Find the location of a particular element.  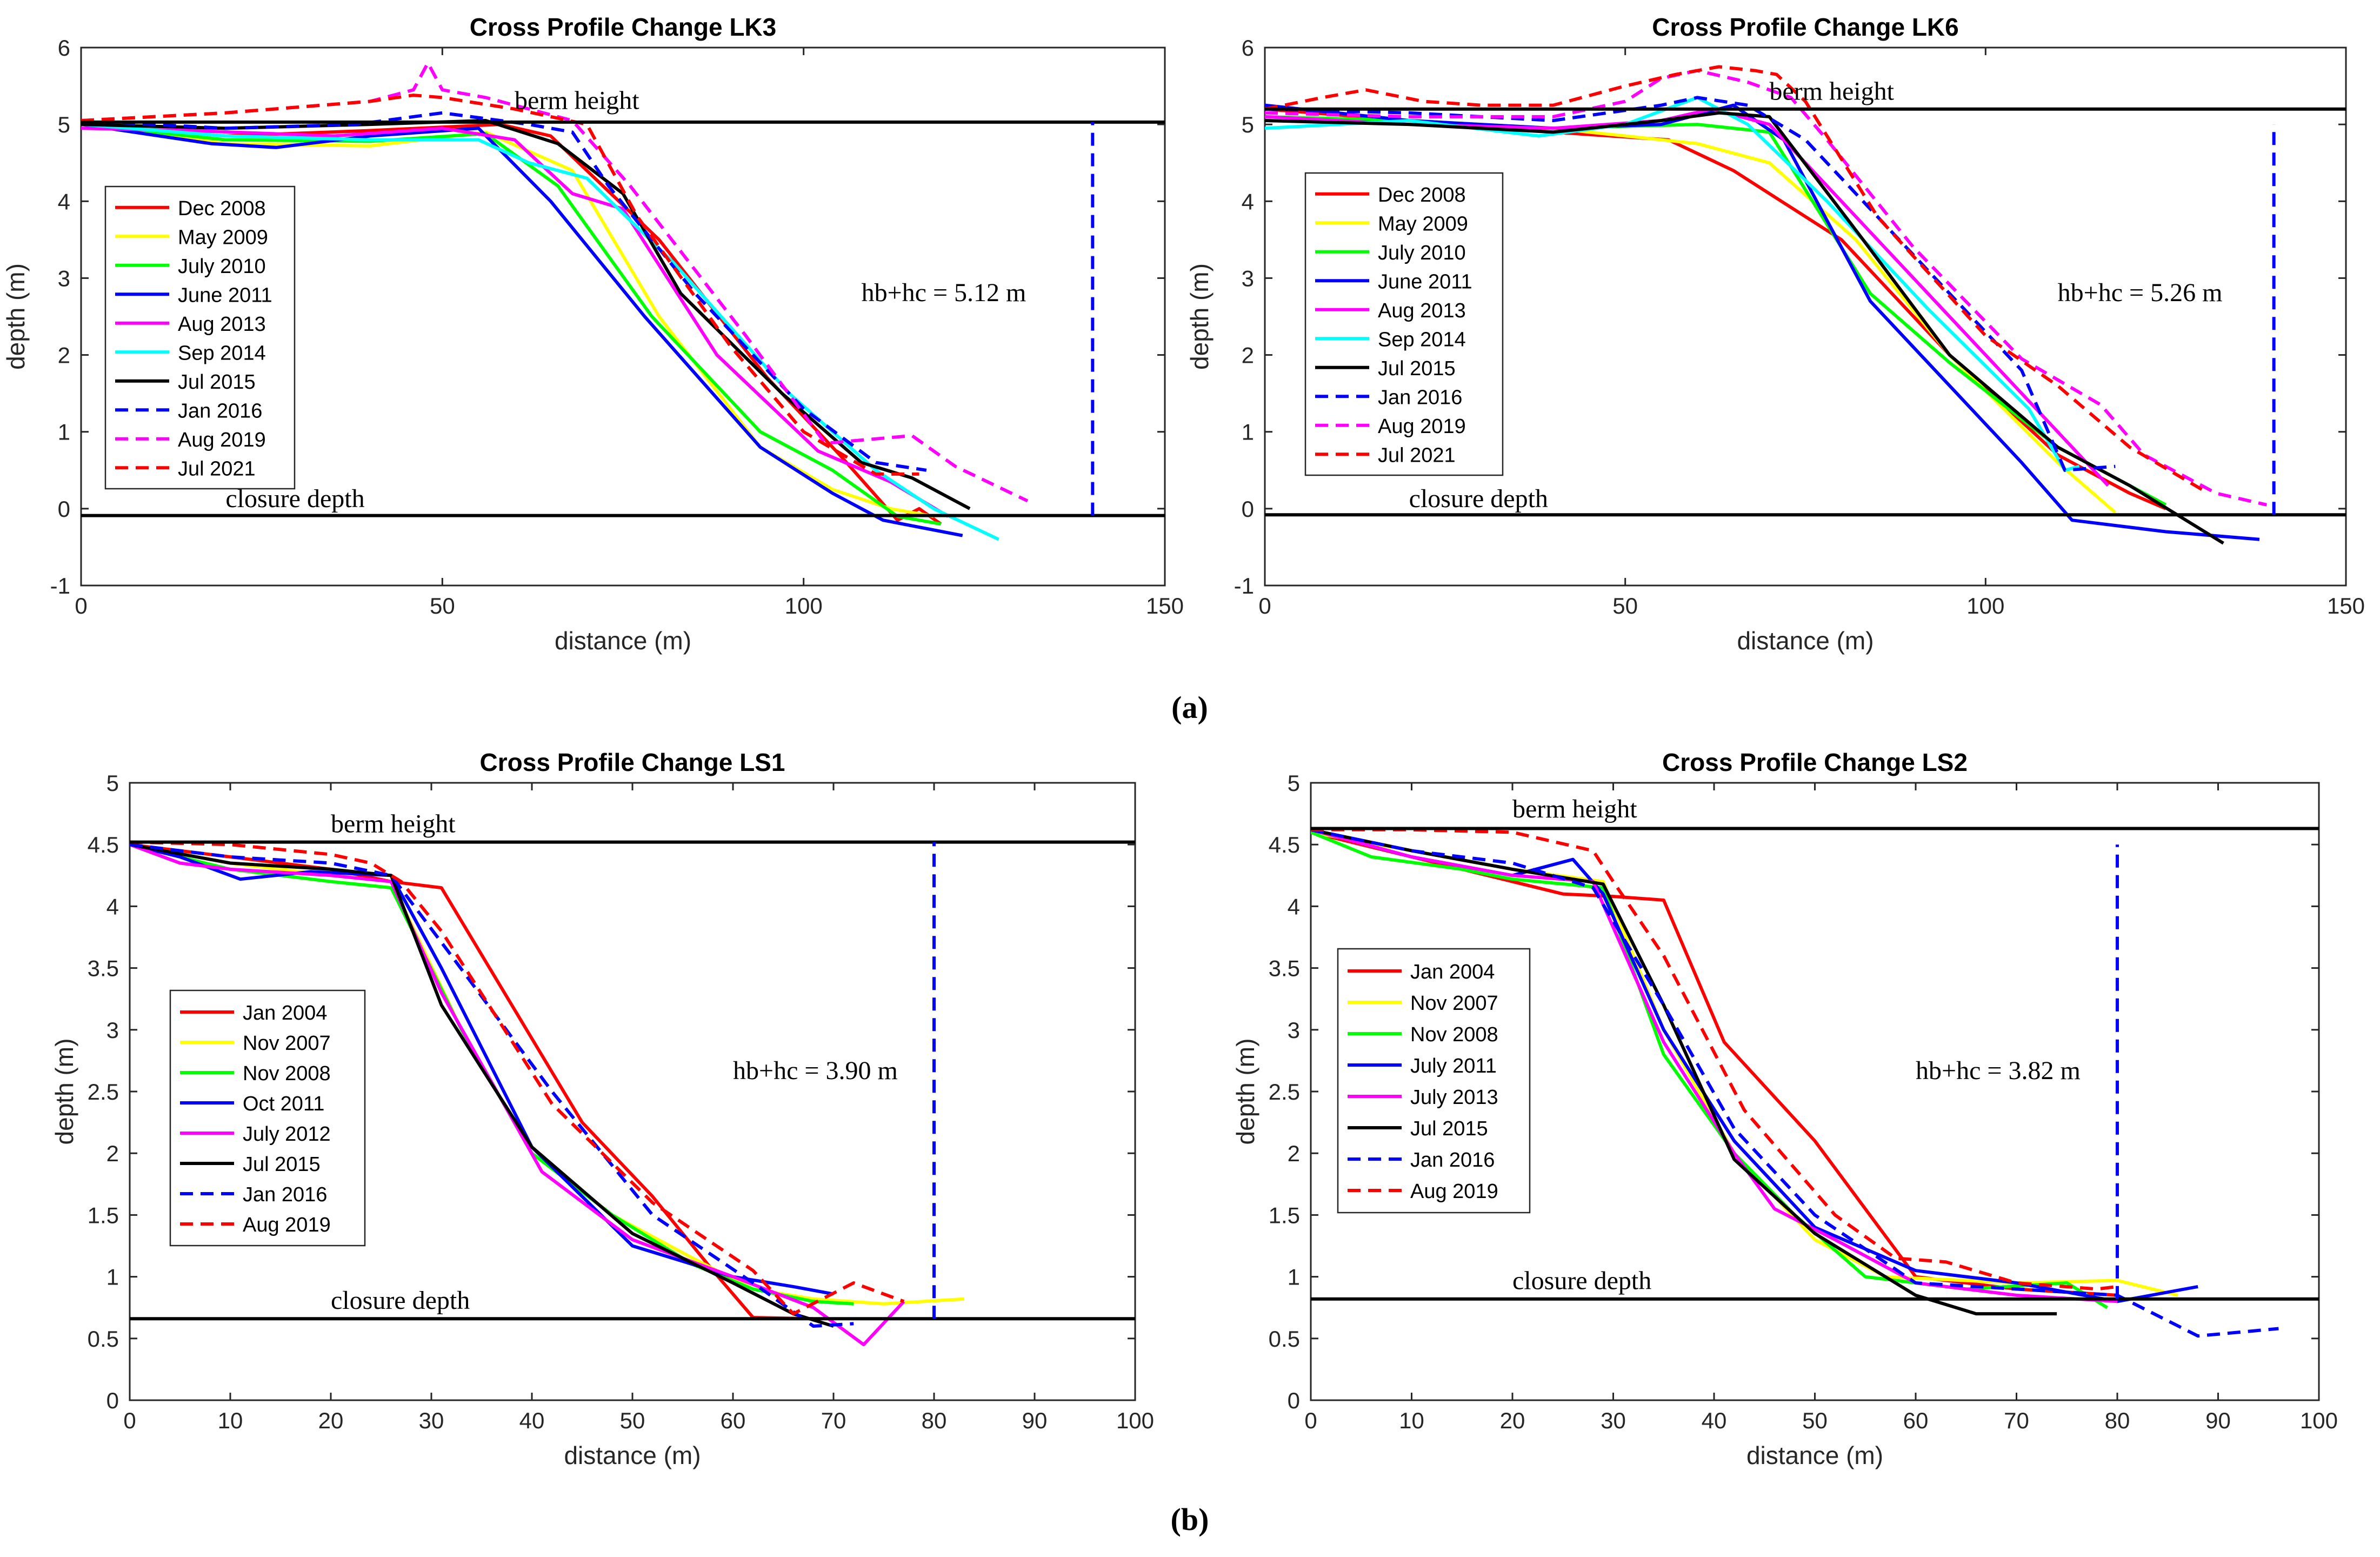

hb-hc-annotation: hb+hc = 3.90 m is located at coordinates (816, 1070).